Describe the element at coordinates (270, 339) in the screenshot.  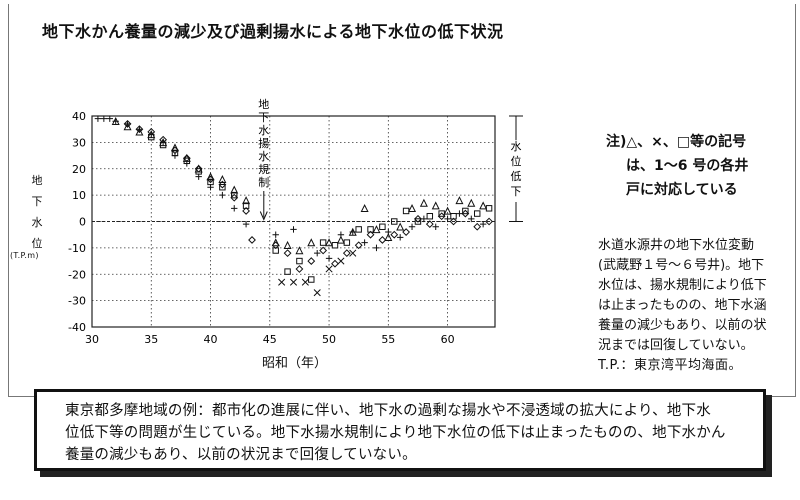
I see `x-tick-label: 45` at that location.